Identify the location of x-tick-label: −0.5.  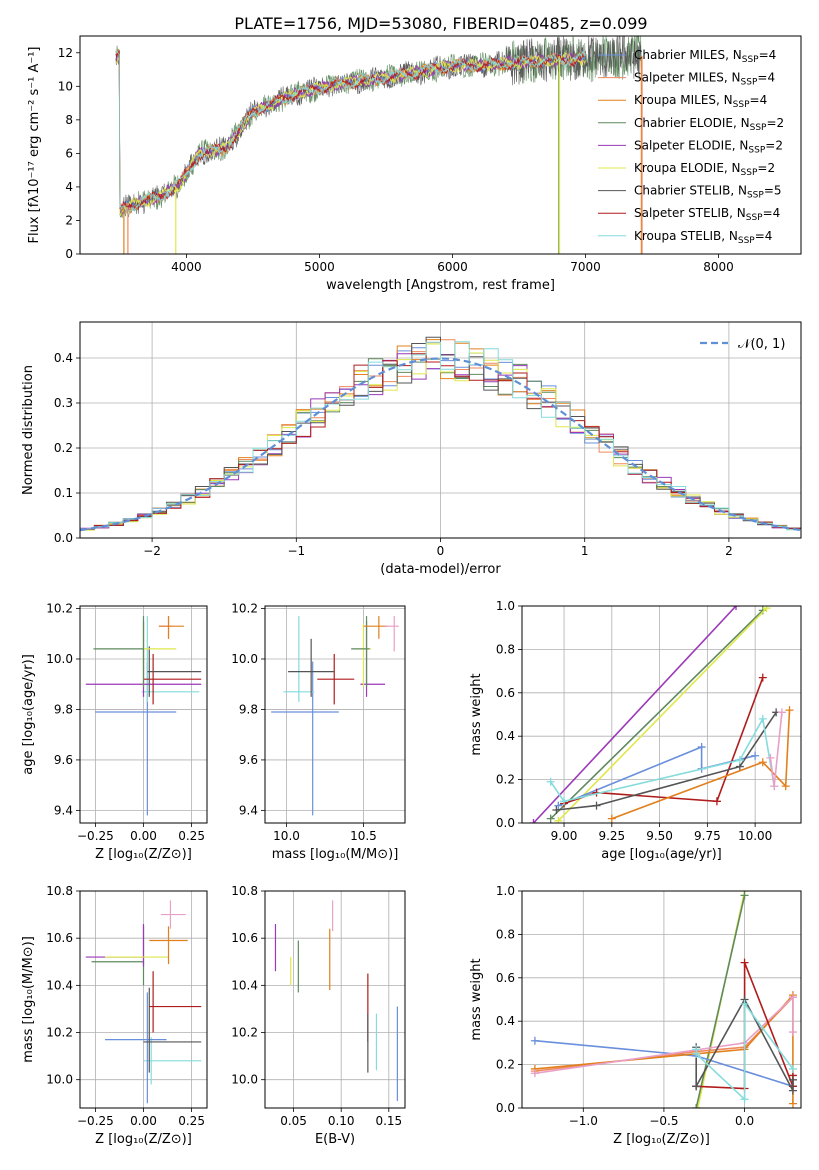
(663, 1121).